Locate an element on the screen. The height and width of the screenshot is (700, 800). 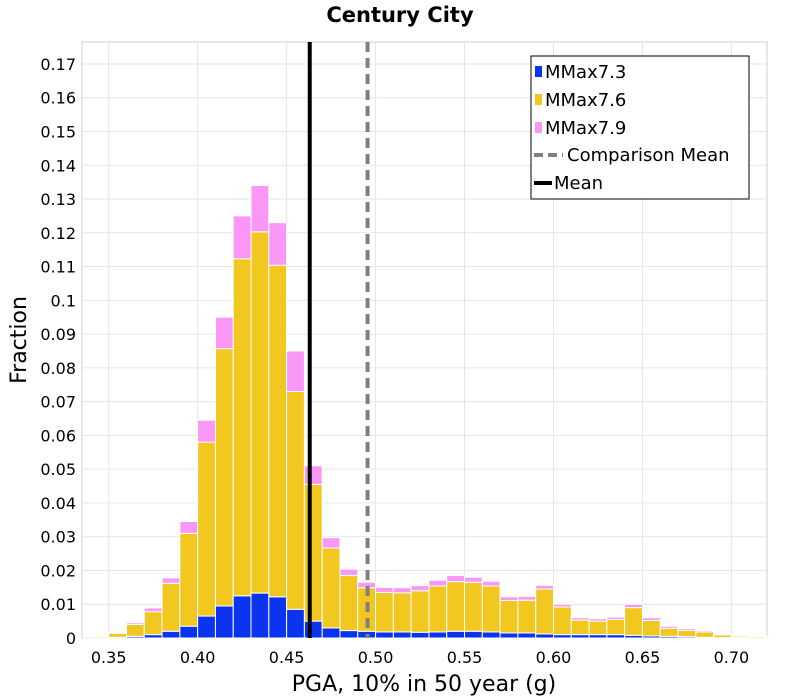
y-tick-label: 0.17 is located at coordinates (58, 64).